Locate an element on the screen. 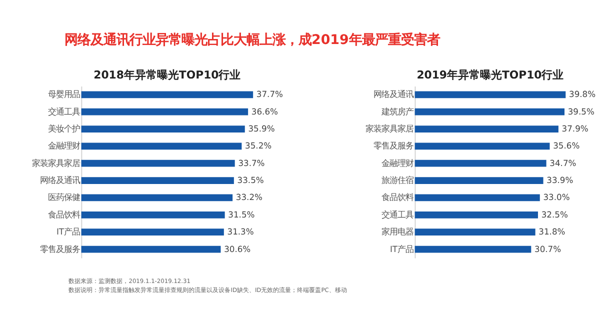  data-label: 30.7% is located at coordinates (548, 249).